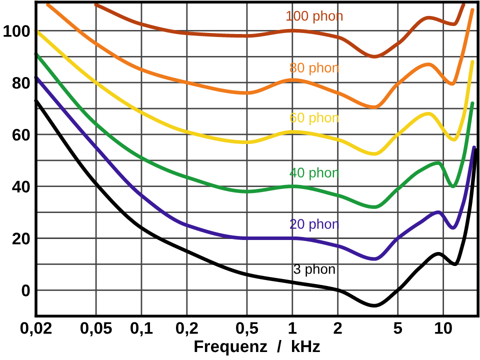 The image size is (480, 360). I want to click on x-axis-title: Frequenz / kHz, so click(257, 348).